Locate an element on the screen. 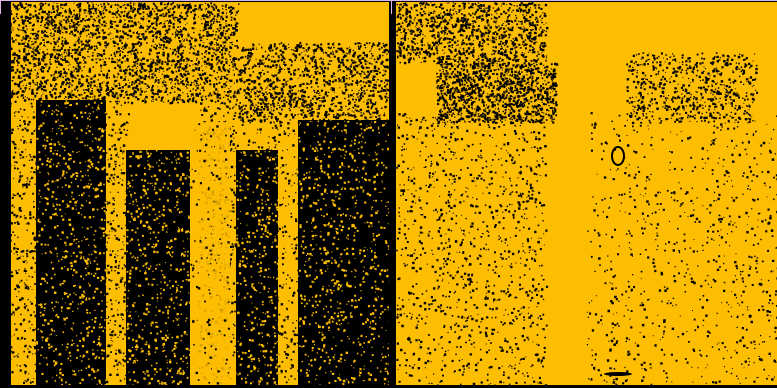 The height and width of the screenshot is (388, 777). left-edge-bar is located at coordinates (9, 193).